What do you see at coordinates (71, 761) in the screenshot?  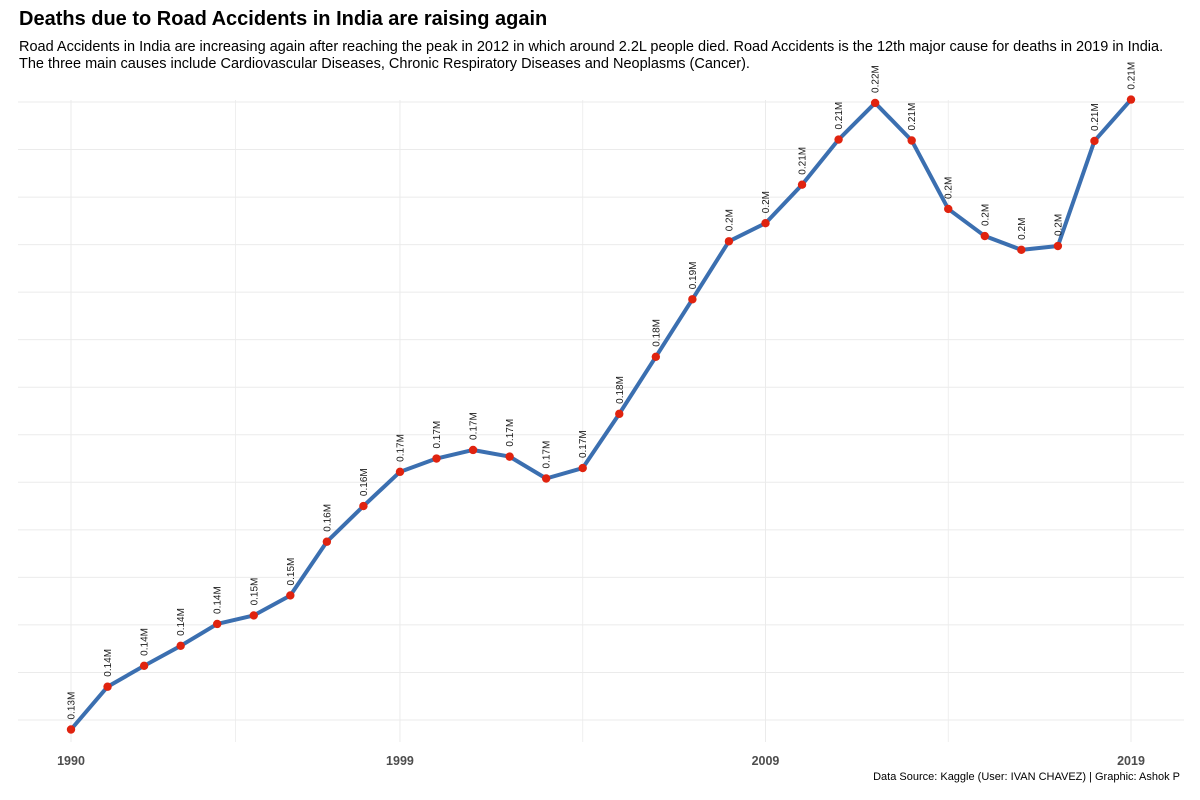 I see `x-tick-label: 1990` at bounding box center [71, 761].